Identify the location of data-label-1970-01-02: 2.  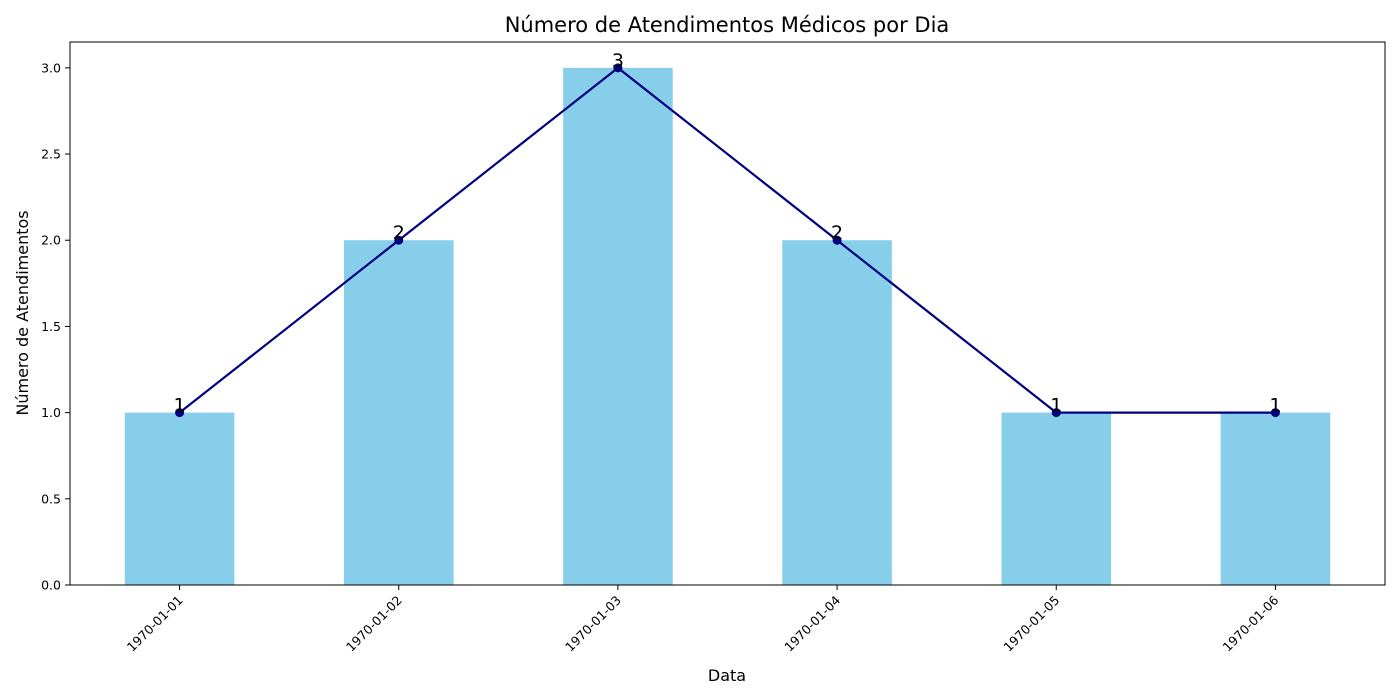
(399, 233).